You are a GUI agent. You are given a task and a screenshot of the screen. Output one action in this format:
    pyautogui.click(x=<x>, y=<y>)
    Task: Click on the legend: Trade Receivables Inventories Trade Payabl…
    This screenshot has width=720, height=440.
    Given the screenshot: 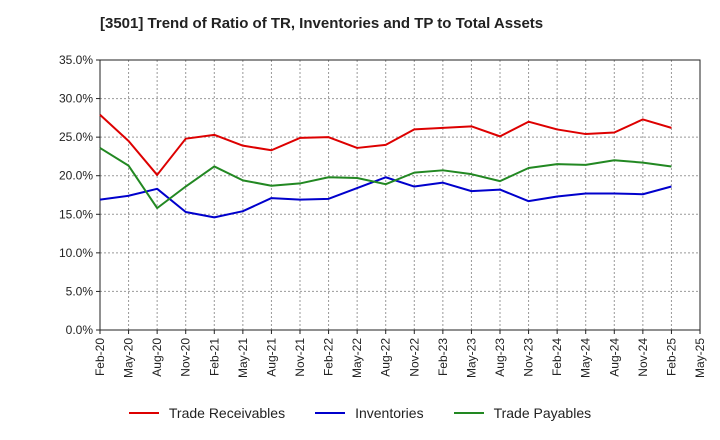 What is the action you would take?
    pyautogui.click(x=360, y=413)
    